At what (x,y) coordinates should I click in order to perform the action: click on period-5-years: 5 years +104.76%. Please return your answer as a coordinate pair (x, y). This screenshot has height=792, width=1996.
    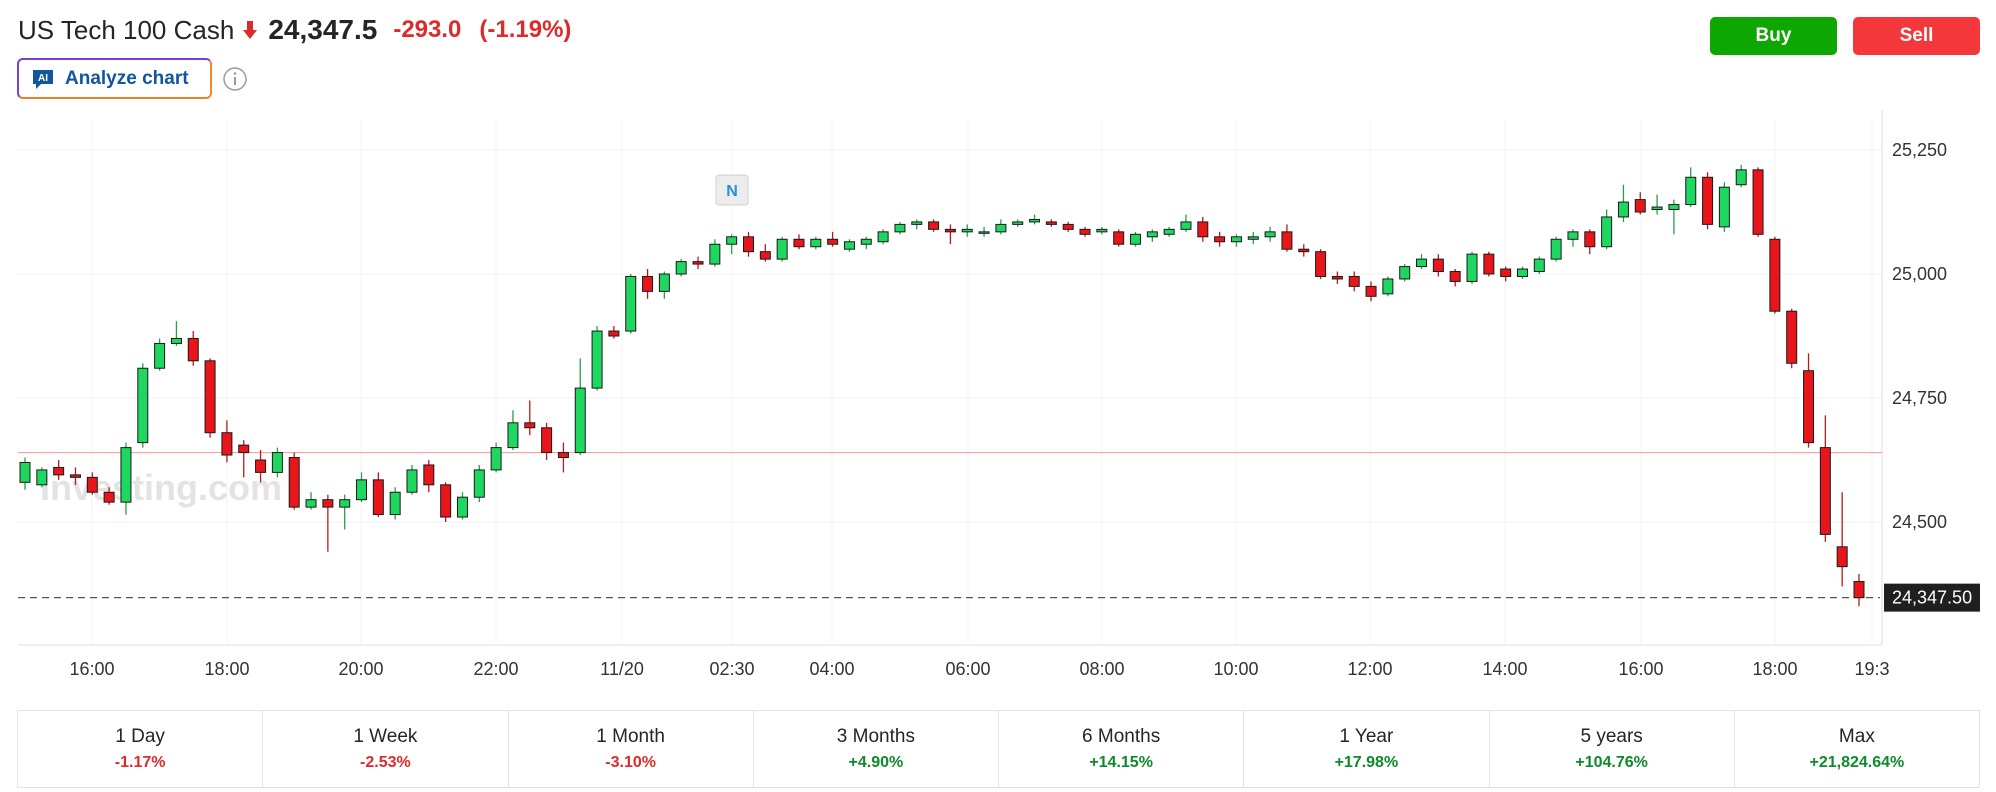
    Looking at the image, I should click on (1612, 749).